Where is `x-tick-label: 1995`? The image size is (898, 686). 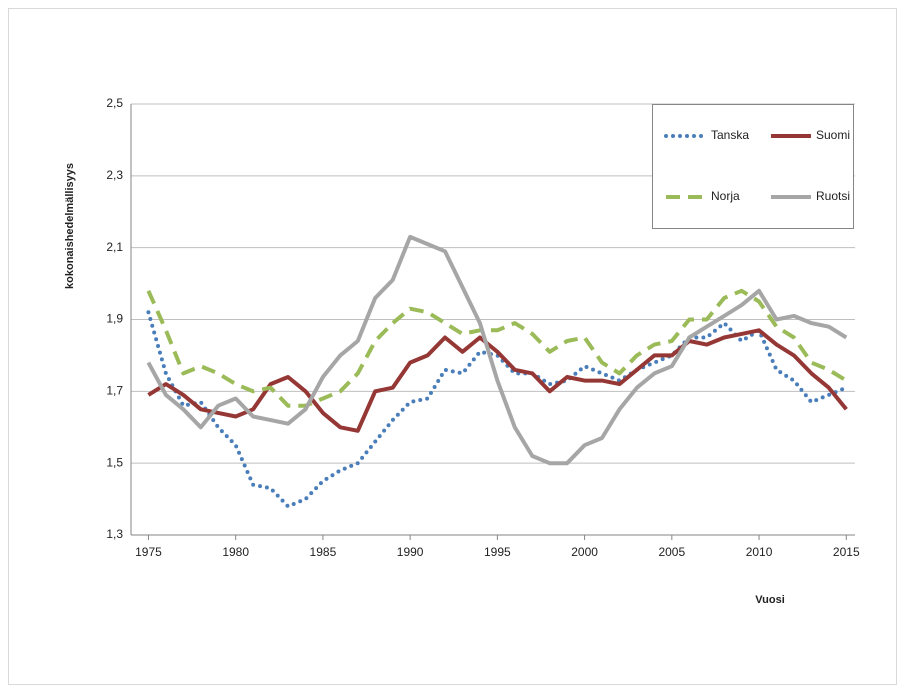 x-tick-label: 1995 is located at coordinates (497, 552).